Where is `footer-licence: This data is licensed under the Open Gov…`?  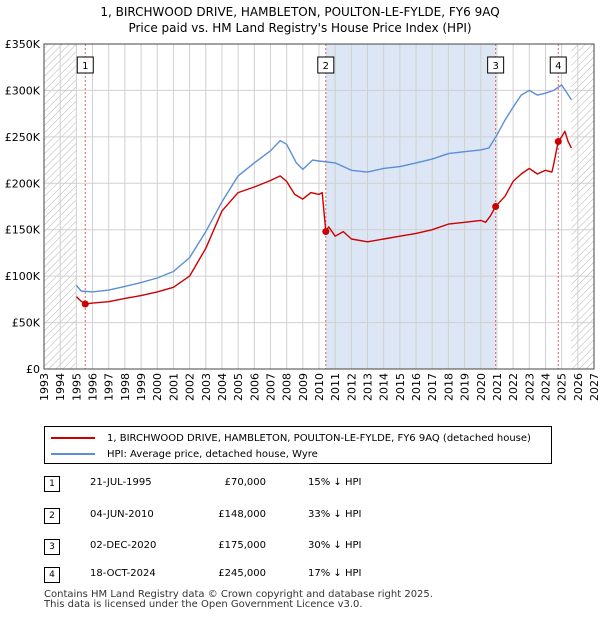 footer-licence: This data is licensed under the Open Gov… is located at coordinates (203, 604).